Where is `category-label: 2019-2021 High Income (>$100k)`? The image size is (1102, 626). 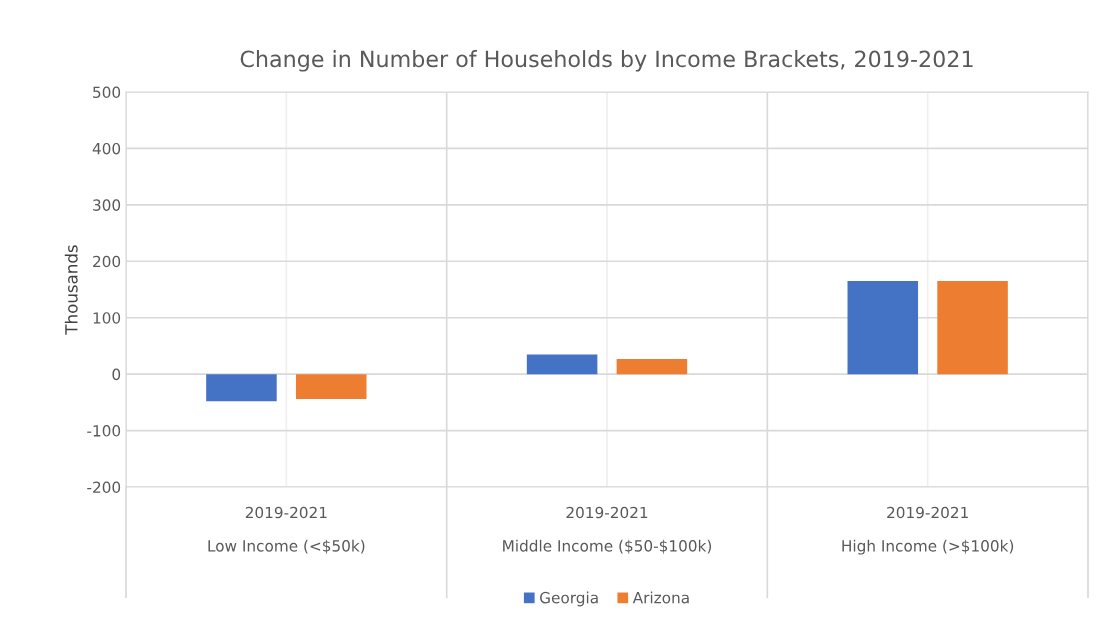 category-label: 2019-2021 High Income (>$100k) is located at coordinates (928, 530).